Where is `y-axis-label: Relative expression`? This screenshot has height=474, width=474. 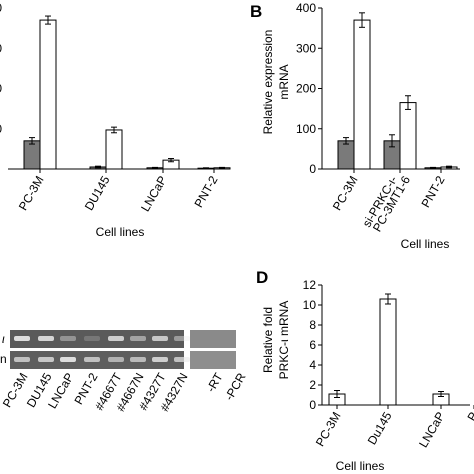 y-axis-label: Relative expression is located at coordinates (268, 82).